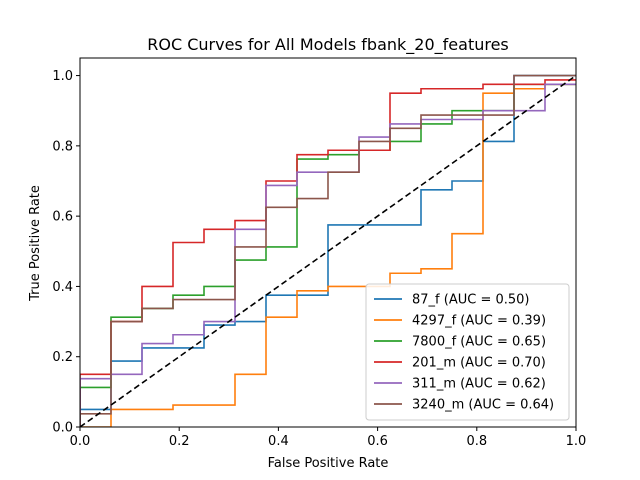 Image resolution: width=640 pixels, height=480 pixels. I want to click on legend-entry-label: 7800_f (AUC = 0.65), so click(479, 342).